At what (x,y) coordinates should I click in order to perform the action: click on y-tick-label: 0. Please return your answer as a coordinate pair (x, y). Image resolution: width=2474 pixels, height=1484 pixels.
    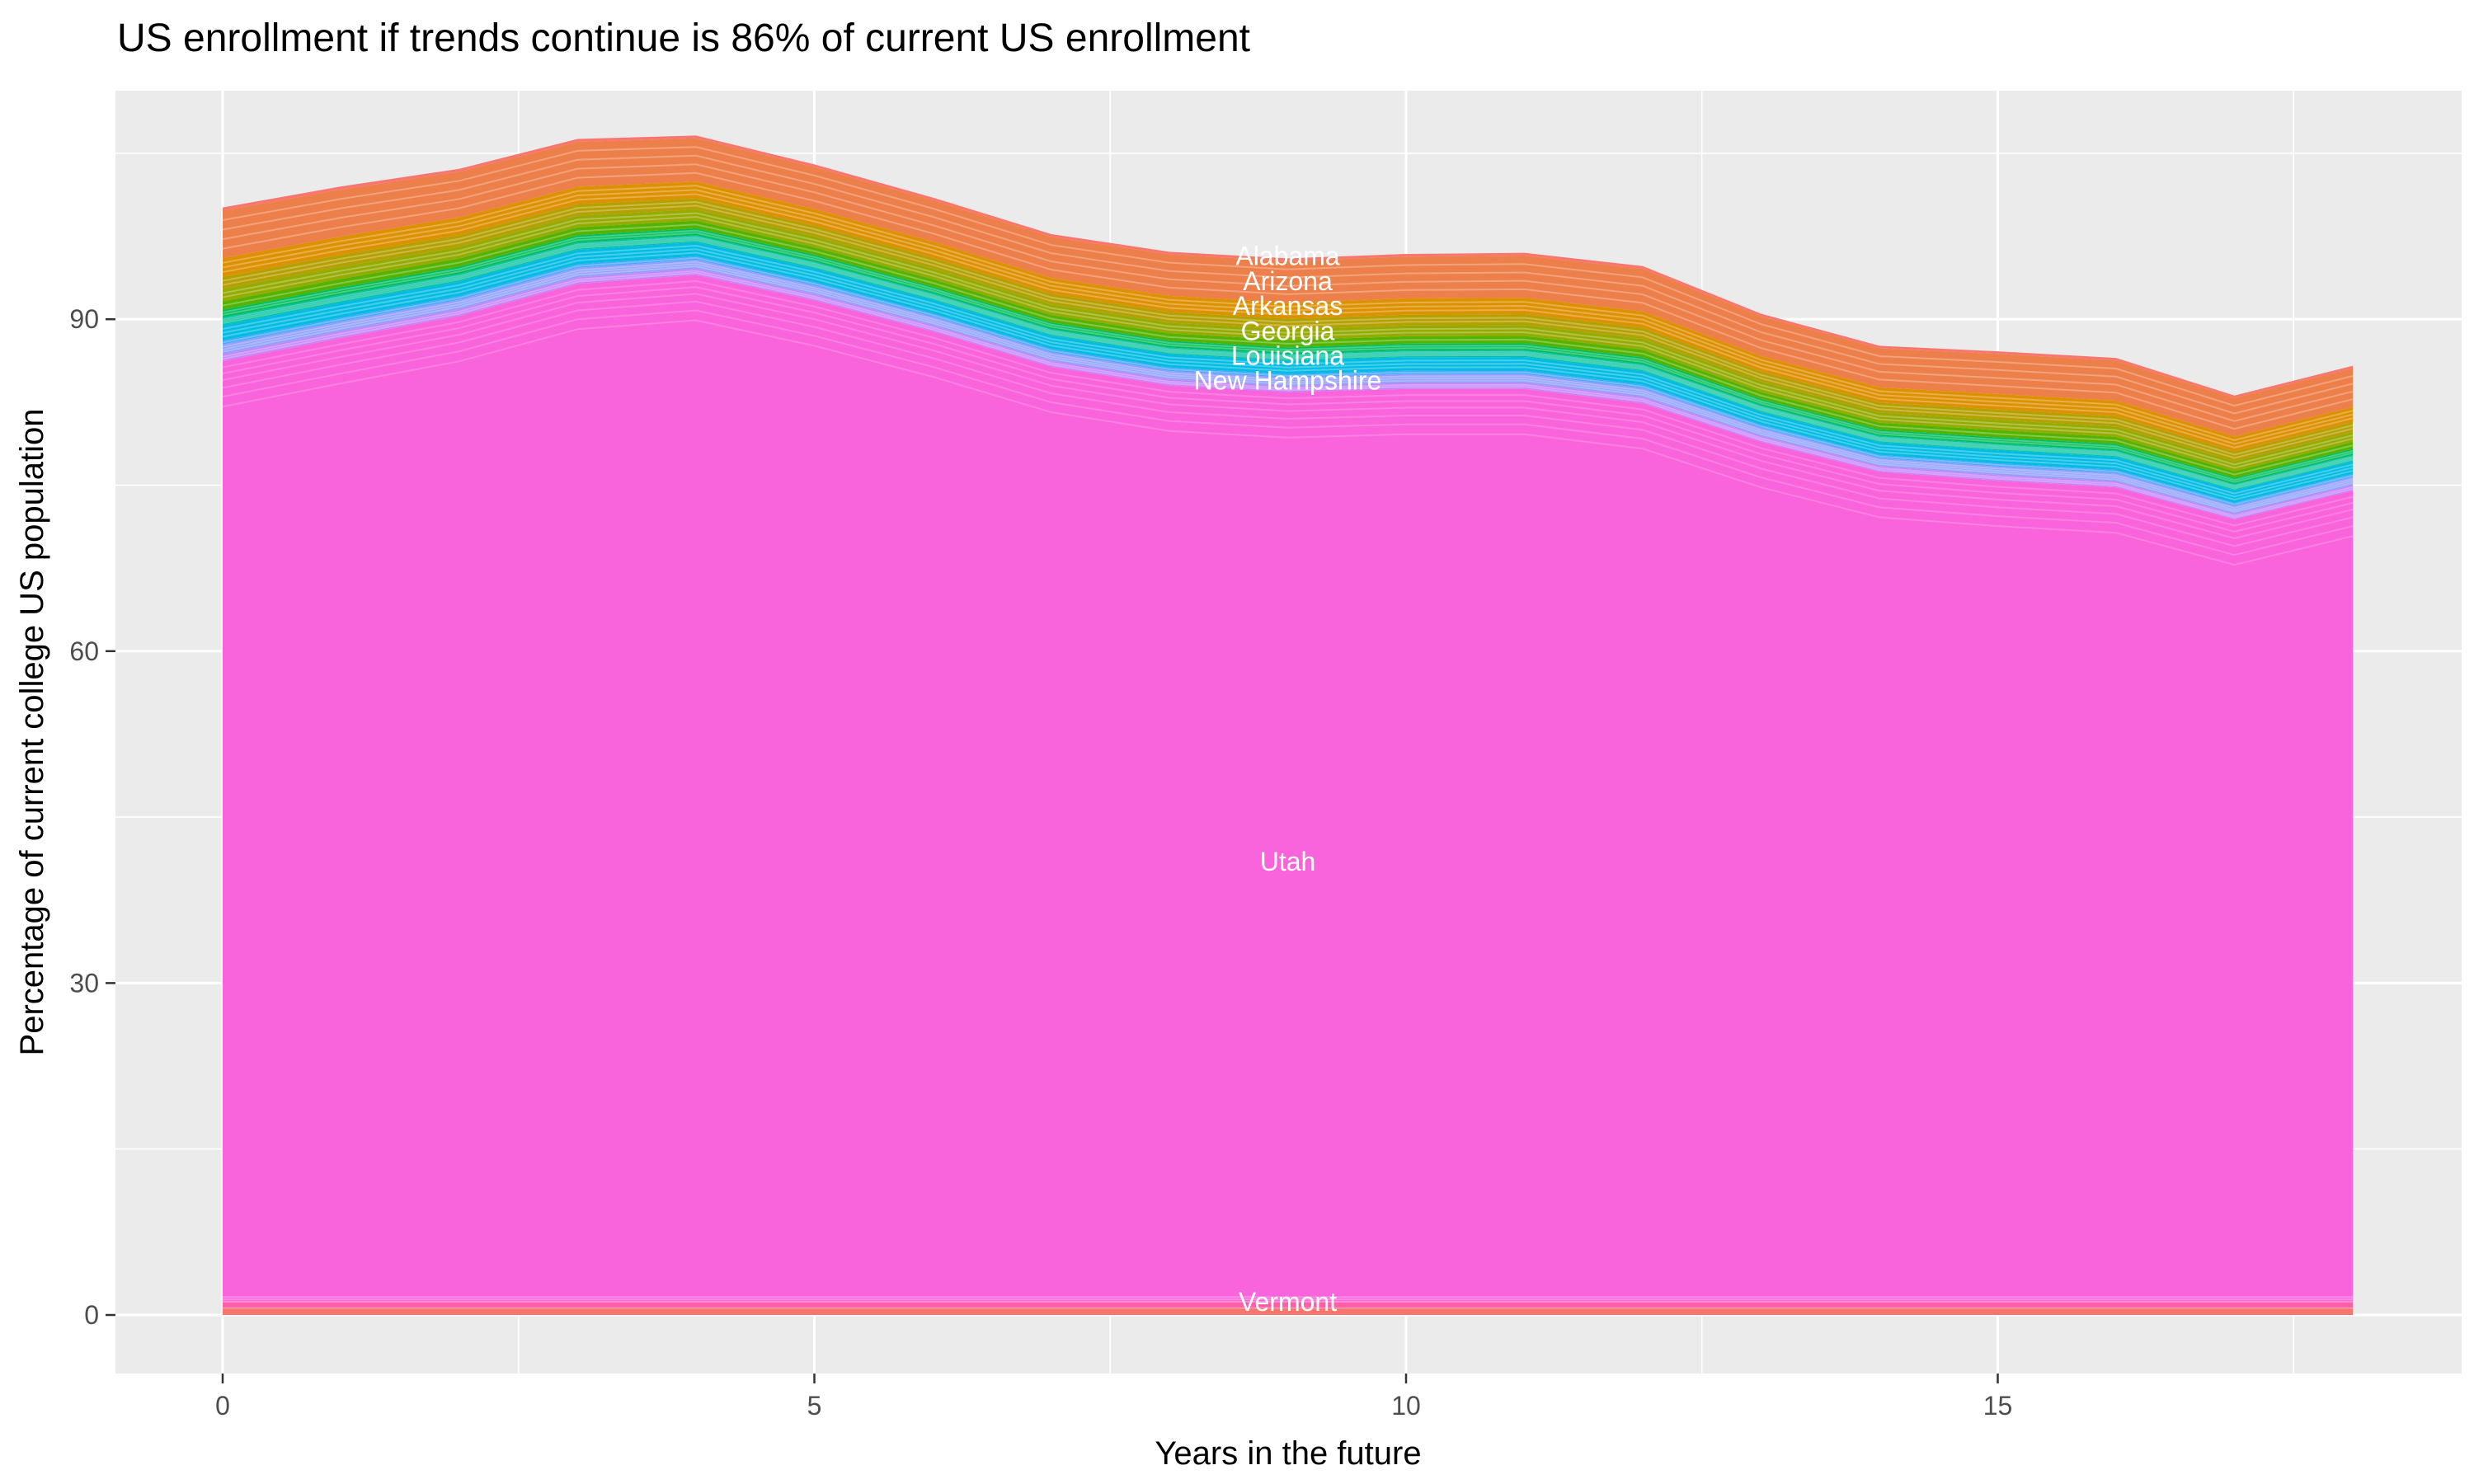
    Looking at the image, I should click on (91, 1315).